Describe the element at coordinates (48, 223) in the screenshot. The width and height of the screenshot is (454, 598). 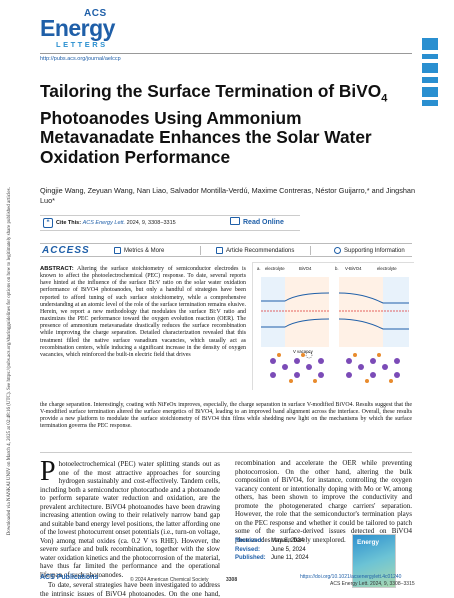
I see `cite-icon: ❝` at that location.